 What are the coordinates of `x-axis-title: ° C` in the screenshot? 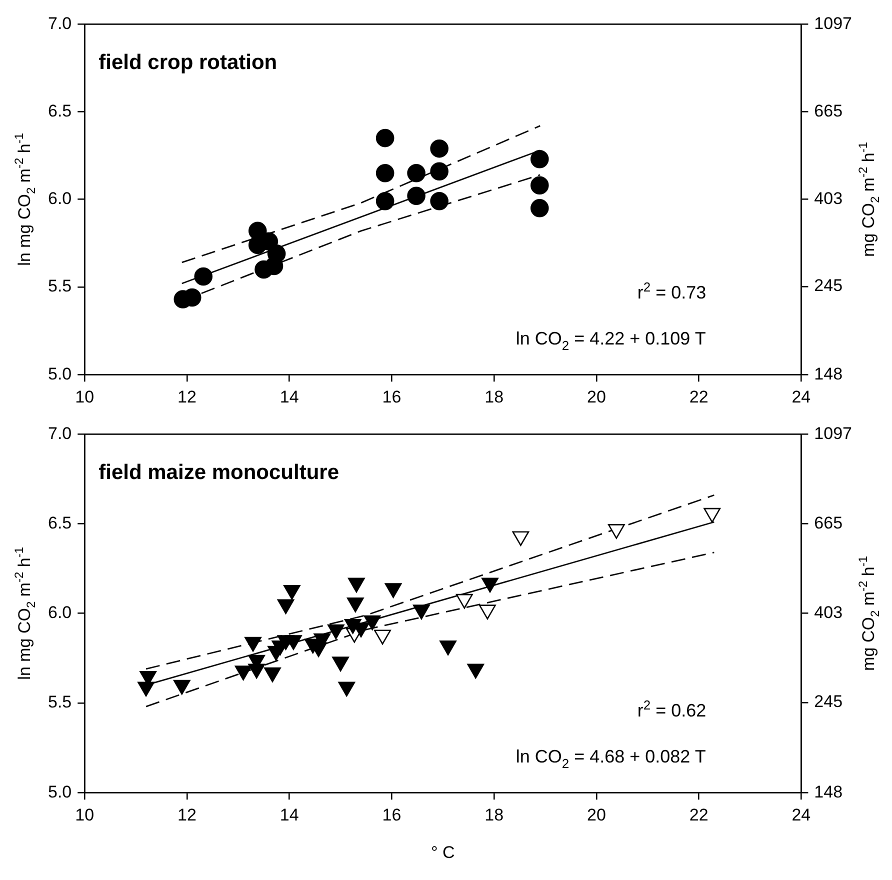 It's located at (443, 852).